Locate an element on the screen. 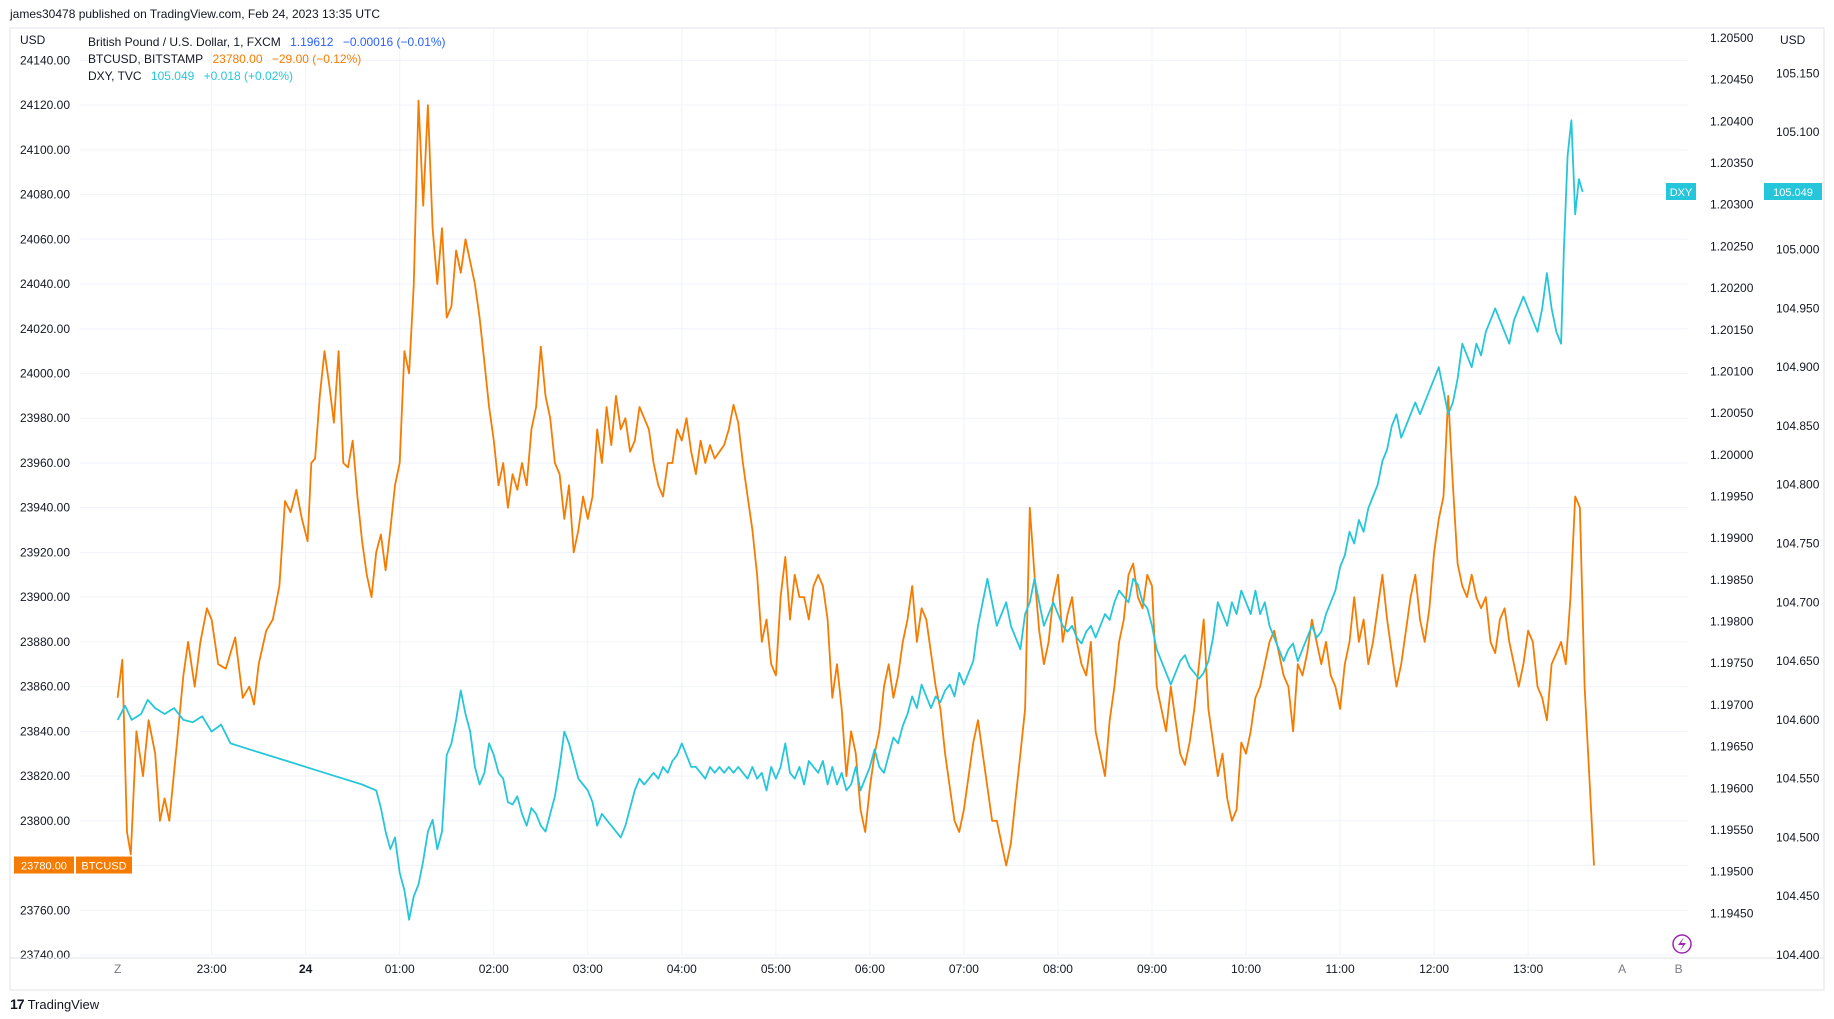 The height and width of the screenshot is (1019, 1834). left-axis-tick-label: 23880.00 is located at coordinates (45, 642).